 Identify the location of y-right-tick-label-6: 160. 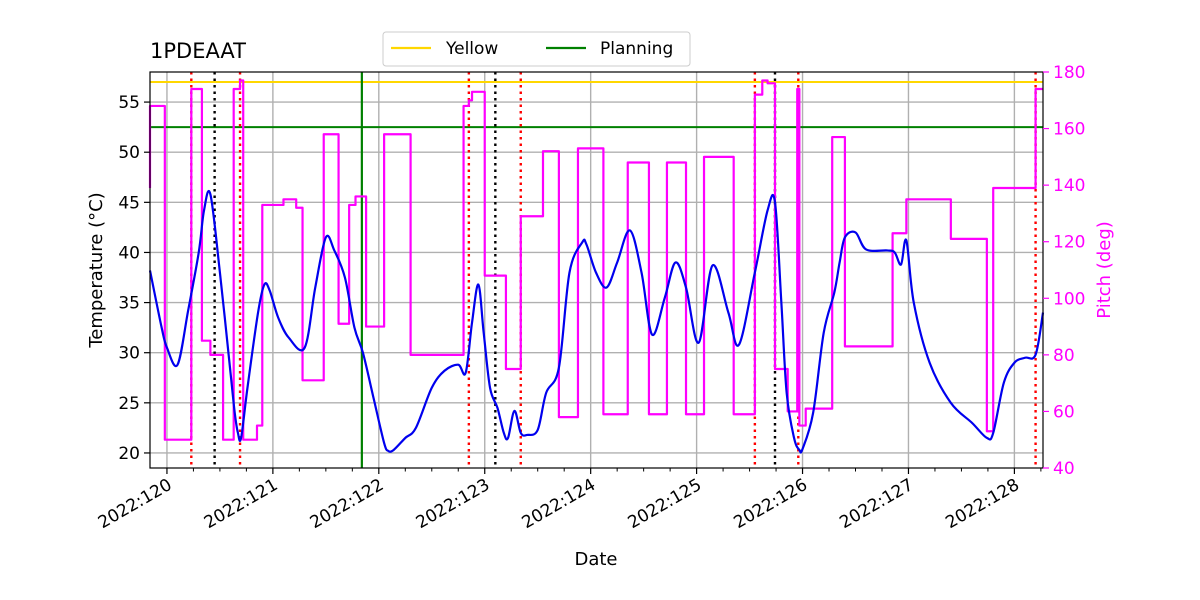
(1069, 130).